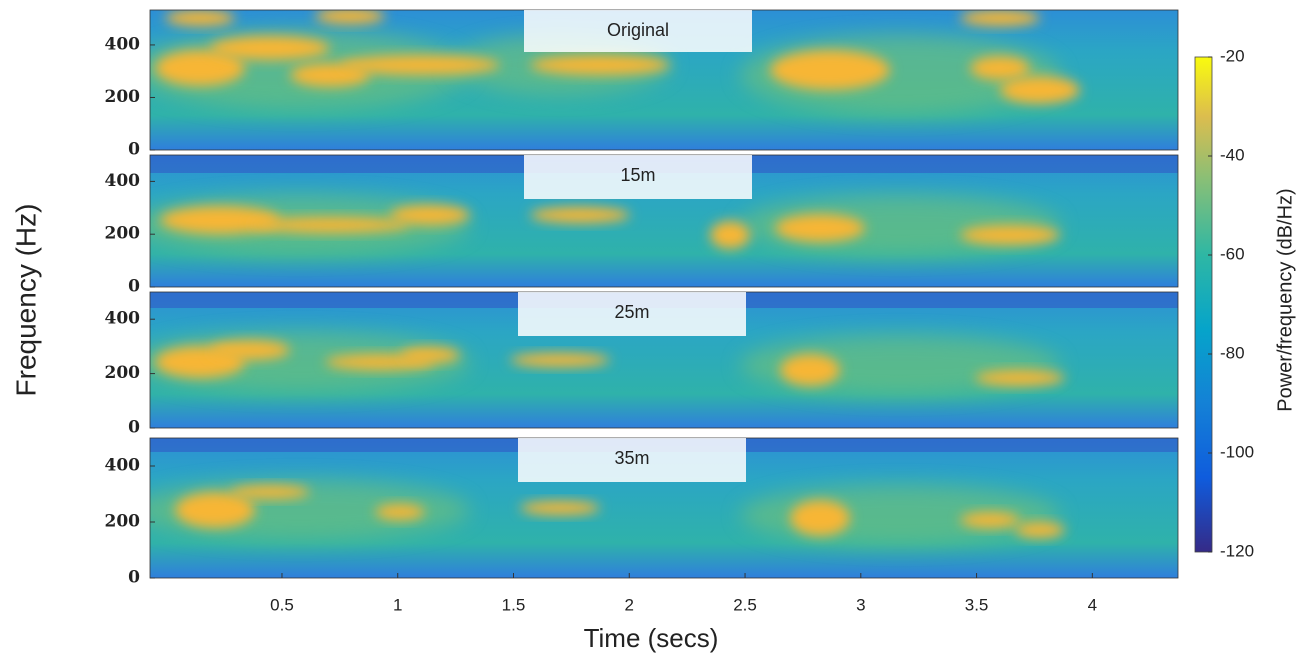  What do you see at coordinates (1232, 55) in the screenshot?
I see `colorbar-tick-label: -20` at bounding box center [1232, 55].